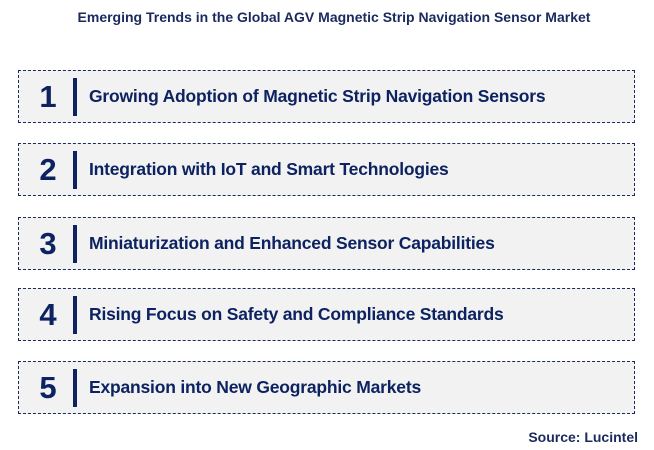 This screenshot has width=654, height=450. I want to click on trend-item-5: 5 Expansion into New Geographic Markets, so click(326, 387).